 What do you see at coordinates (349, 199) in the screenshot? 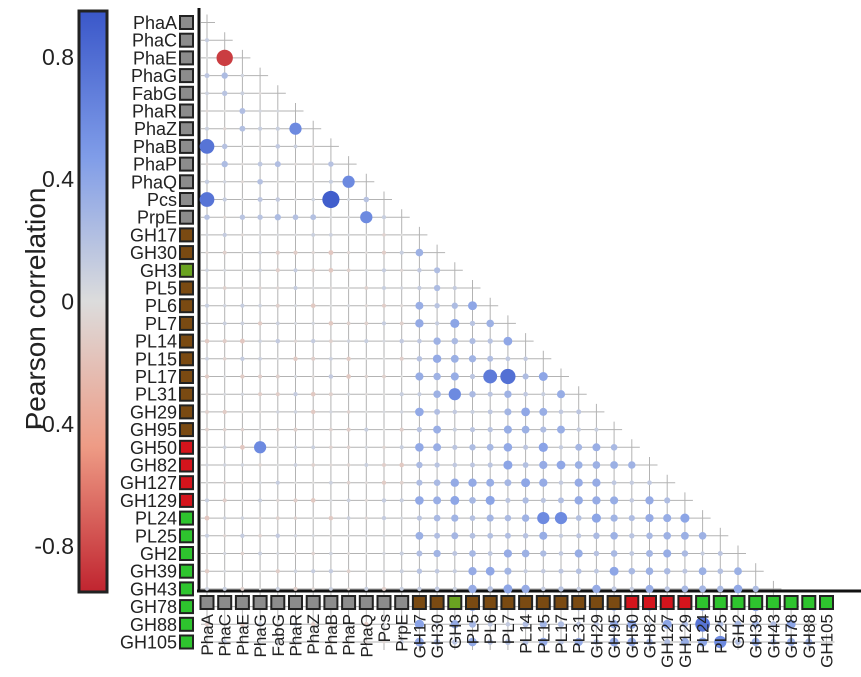
I see `corr-cell-pcs-phap` at bounding box center [349, 199].